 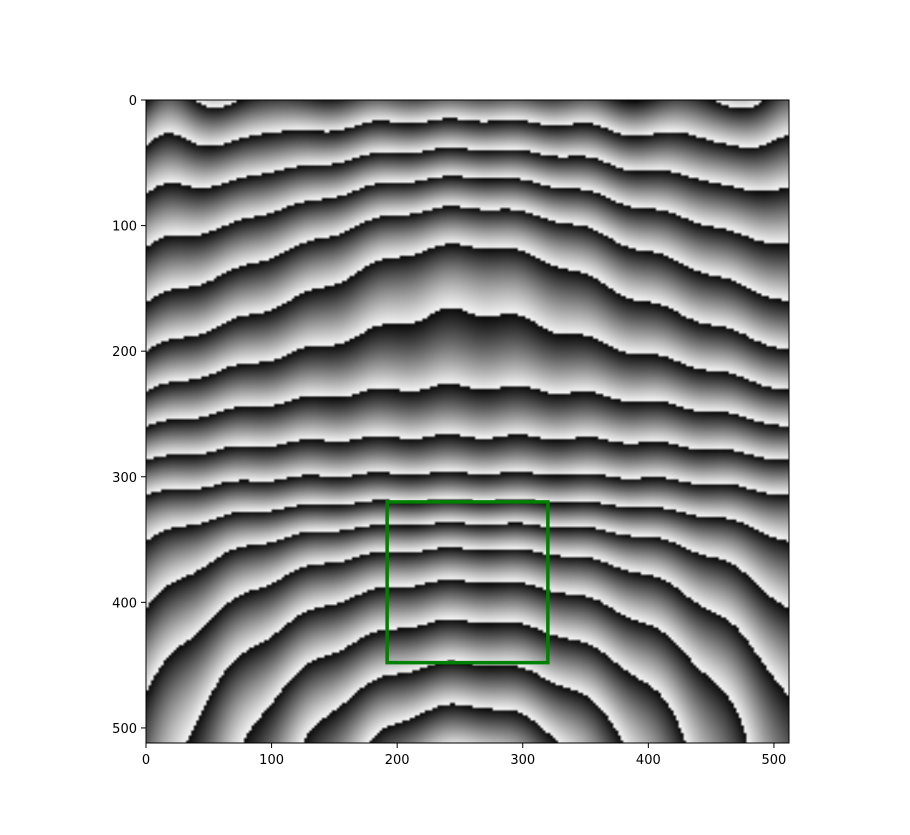 What do you see at coordinates (146, 760) in the screenshot?
I see `x-tick-label: 0` at bounding box center [146, 760].